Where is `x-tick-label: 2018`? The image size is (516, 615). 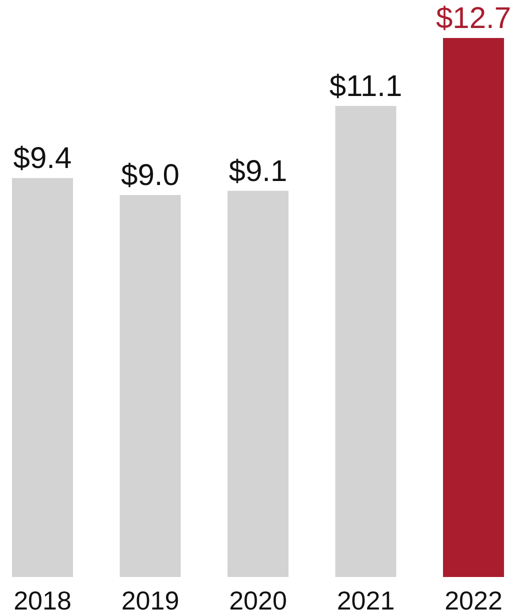 x-tick-label: 2018 is located at coordinates (43, 600).